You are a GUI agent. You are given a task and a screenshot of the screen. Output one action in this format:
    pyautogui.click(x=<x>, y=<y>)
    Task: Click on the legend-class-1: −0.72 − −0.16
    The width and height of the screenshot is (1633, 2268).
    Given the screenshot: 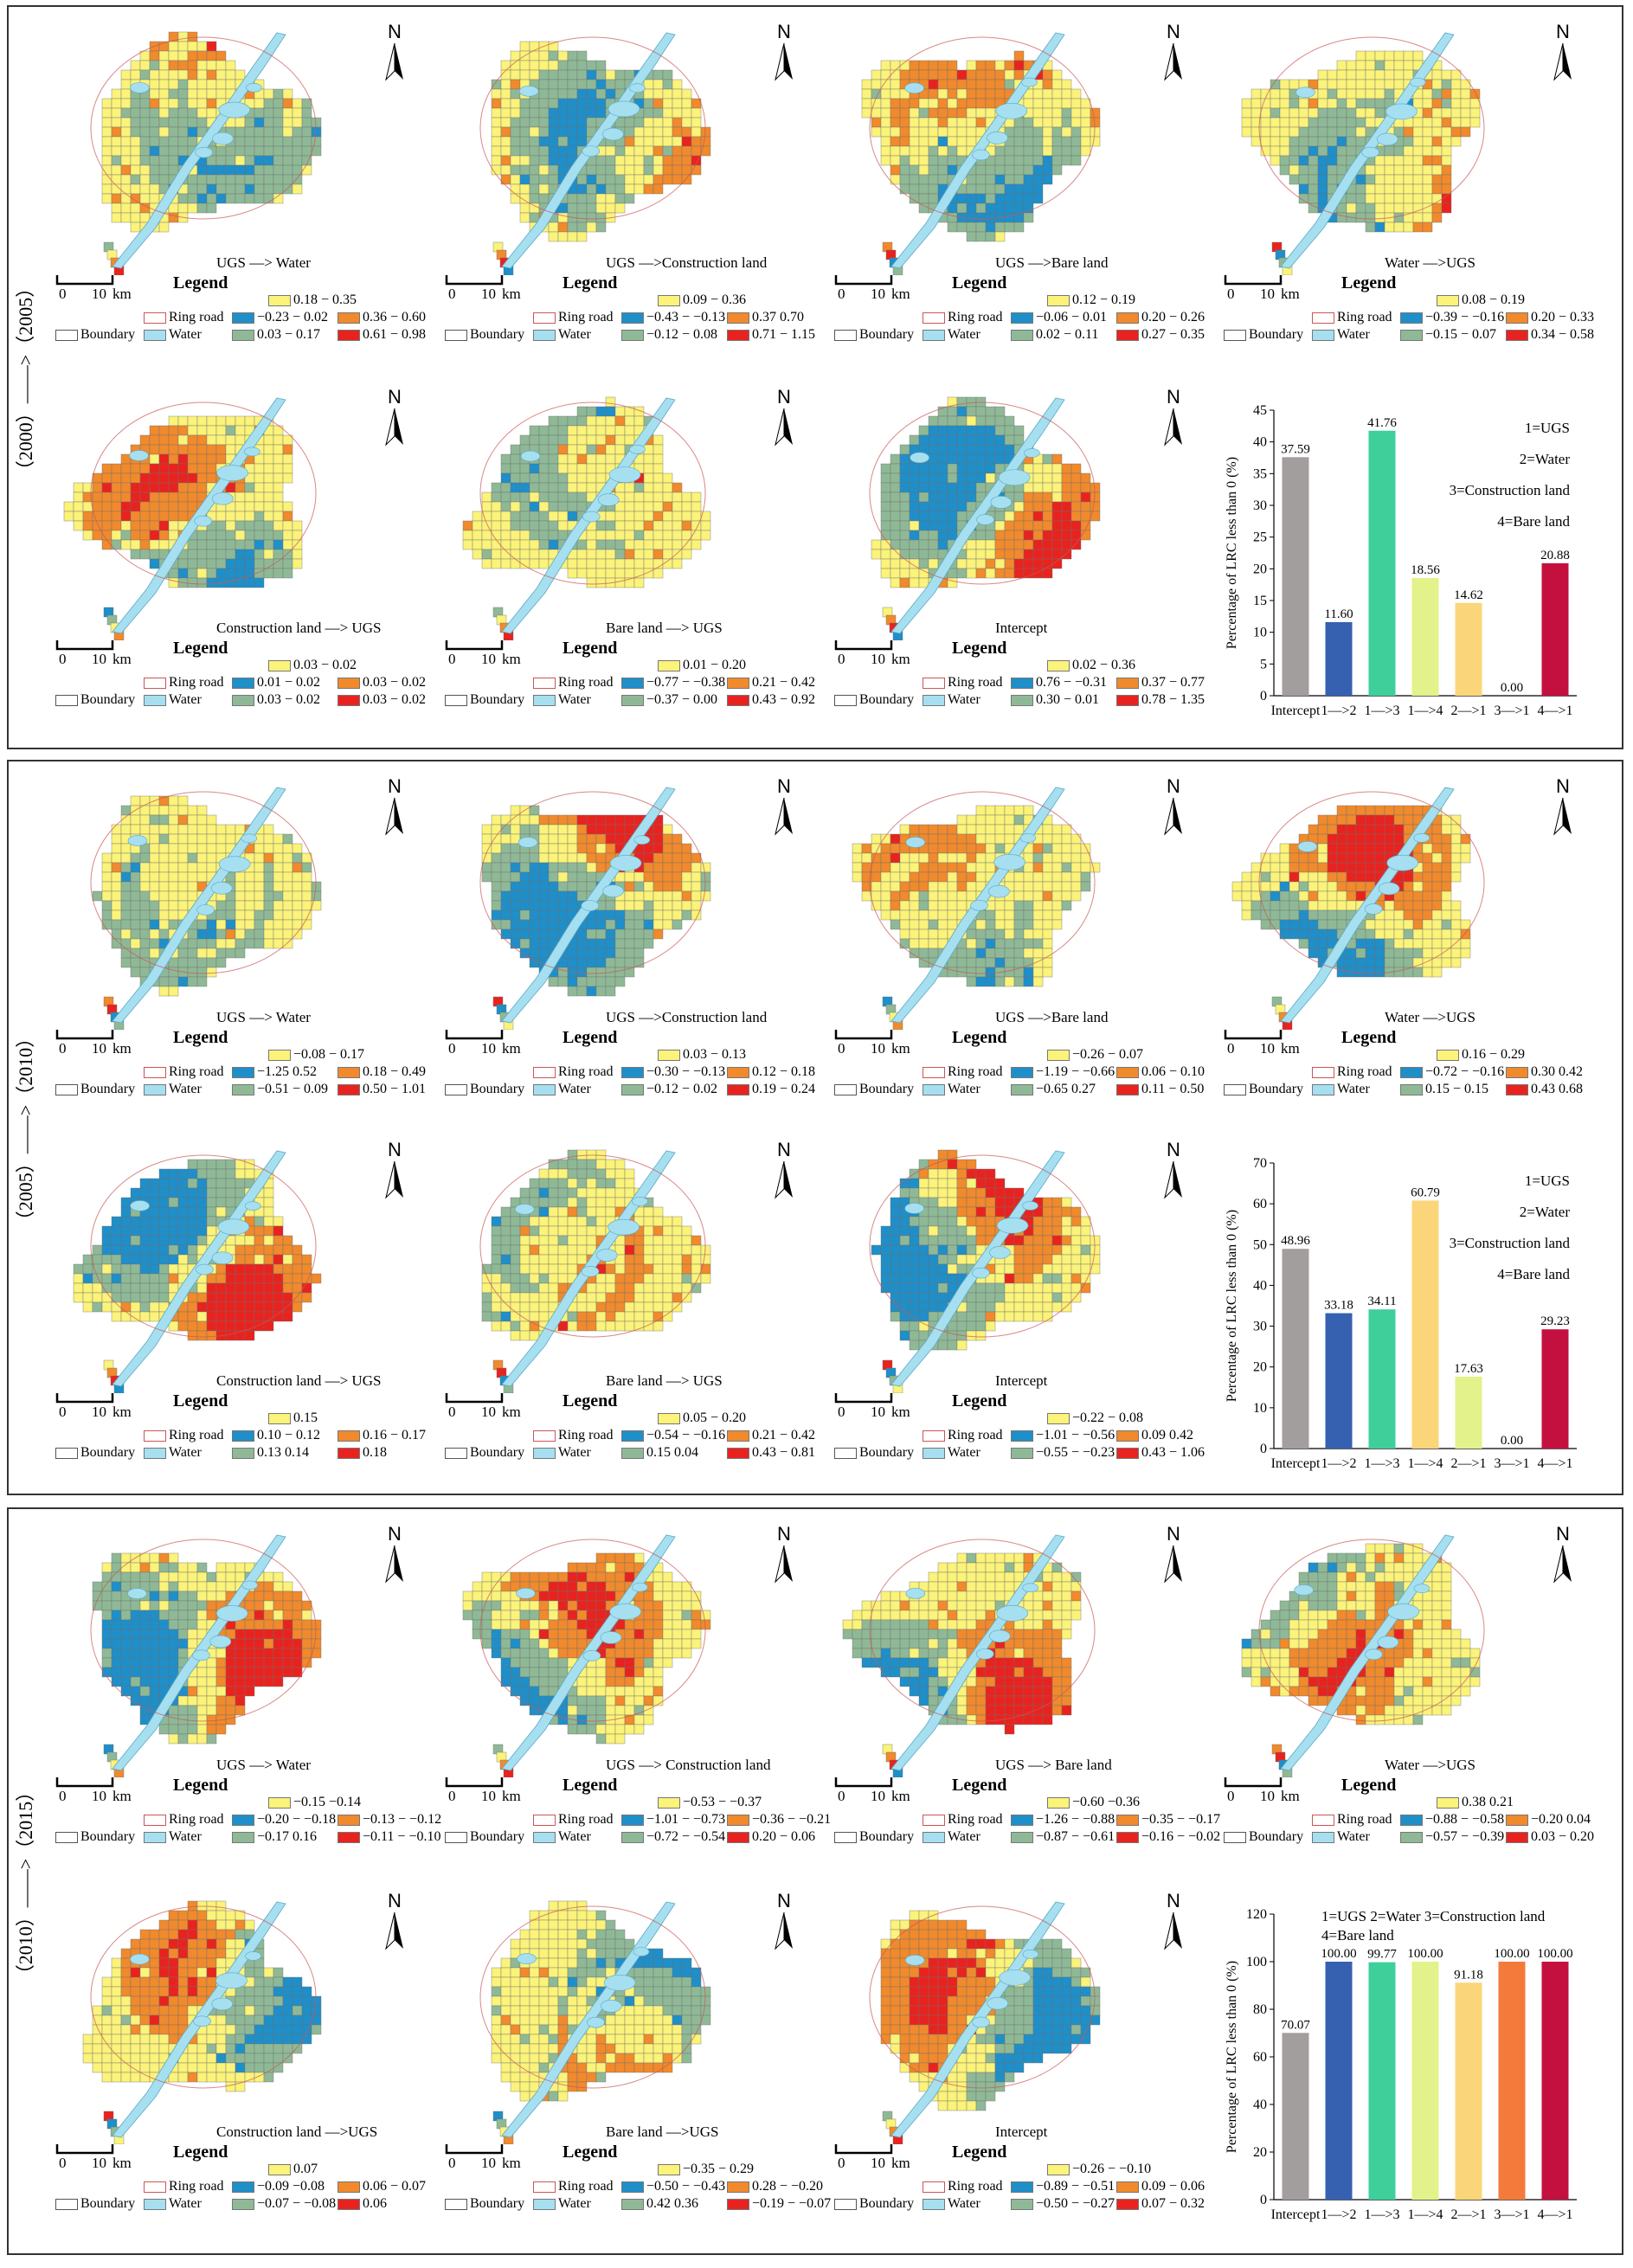 What is the action you would take?
    pyautogui.click(x=1452, y=1072)
    